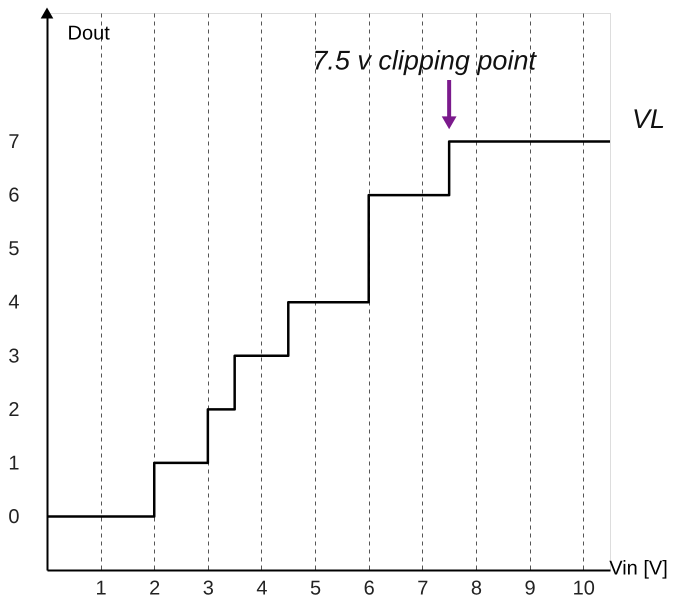 This screenshot has height=613, width=690. I want to click on x-tick-label: 5, so click(316, 589).